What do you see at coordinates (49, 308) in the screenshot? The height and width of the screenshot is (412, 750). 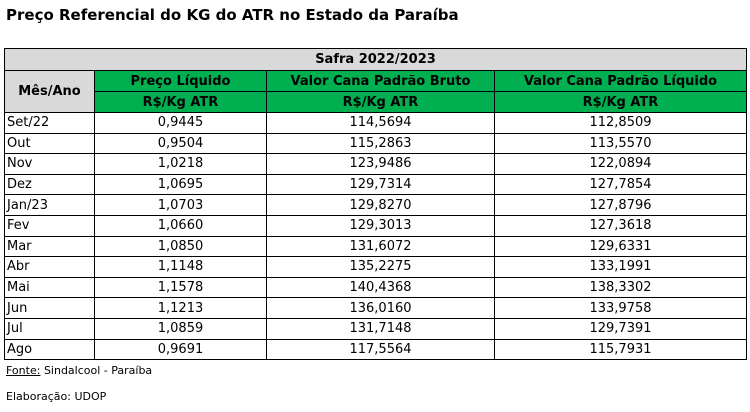 I see `month-cell: Jun` at bounding box center [49, 308].